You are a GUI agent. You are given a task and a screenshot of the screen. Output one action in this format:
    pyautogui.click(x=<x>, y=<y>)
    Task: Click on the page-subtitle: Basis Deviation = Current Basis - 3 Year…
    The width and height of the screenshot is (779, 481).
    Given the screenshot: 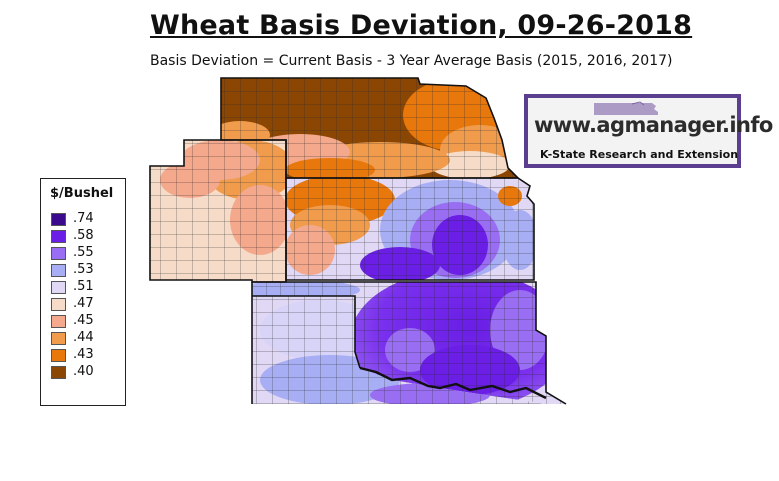 What is the action you would take?
    pyautogui.click(x=411, y=61)
    